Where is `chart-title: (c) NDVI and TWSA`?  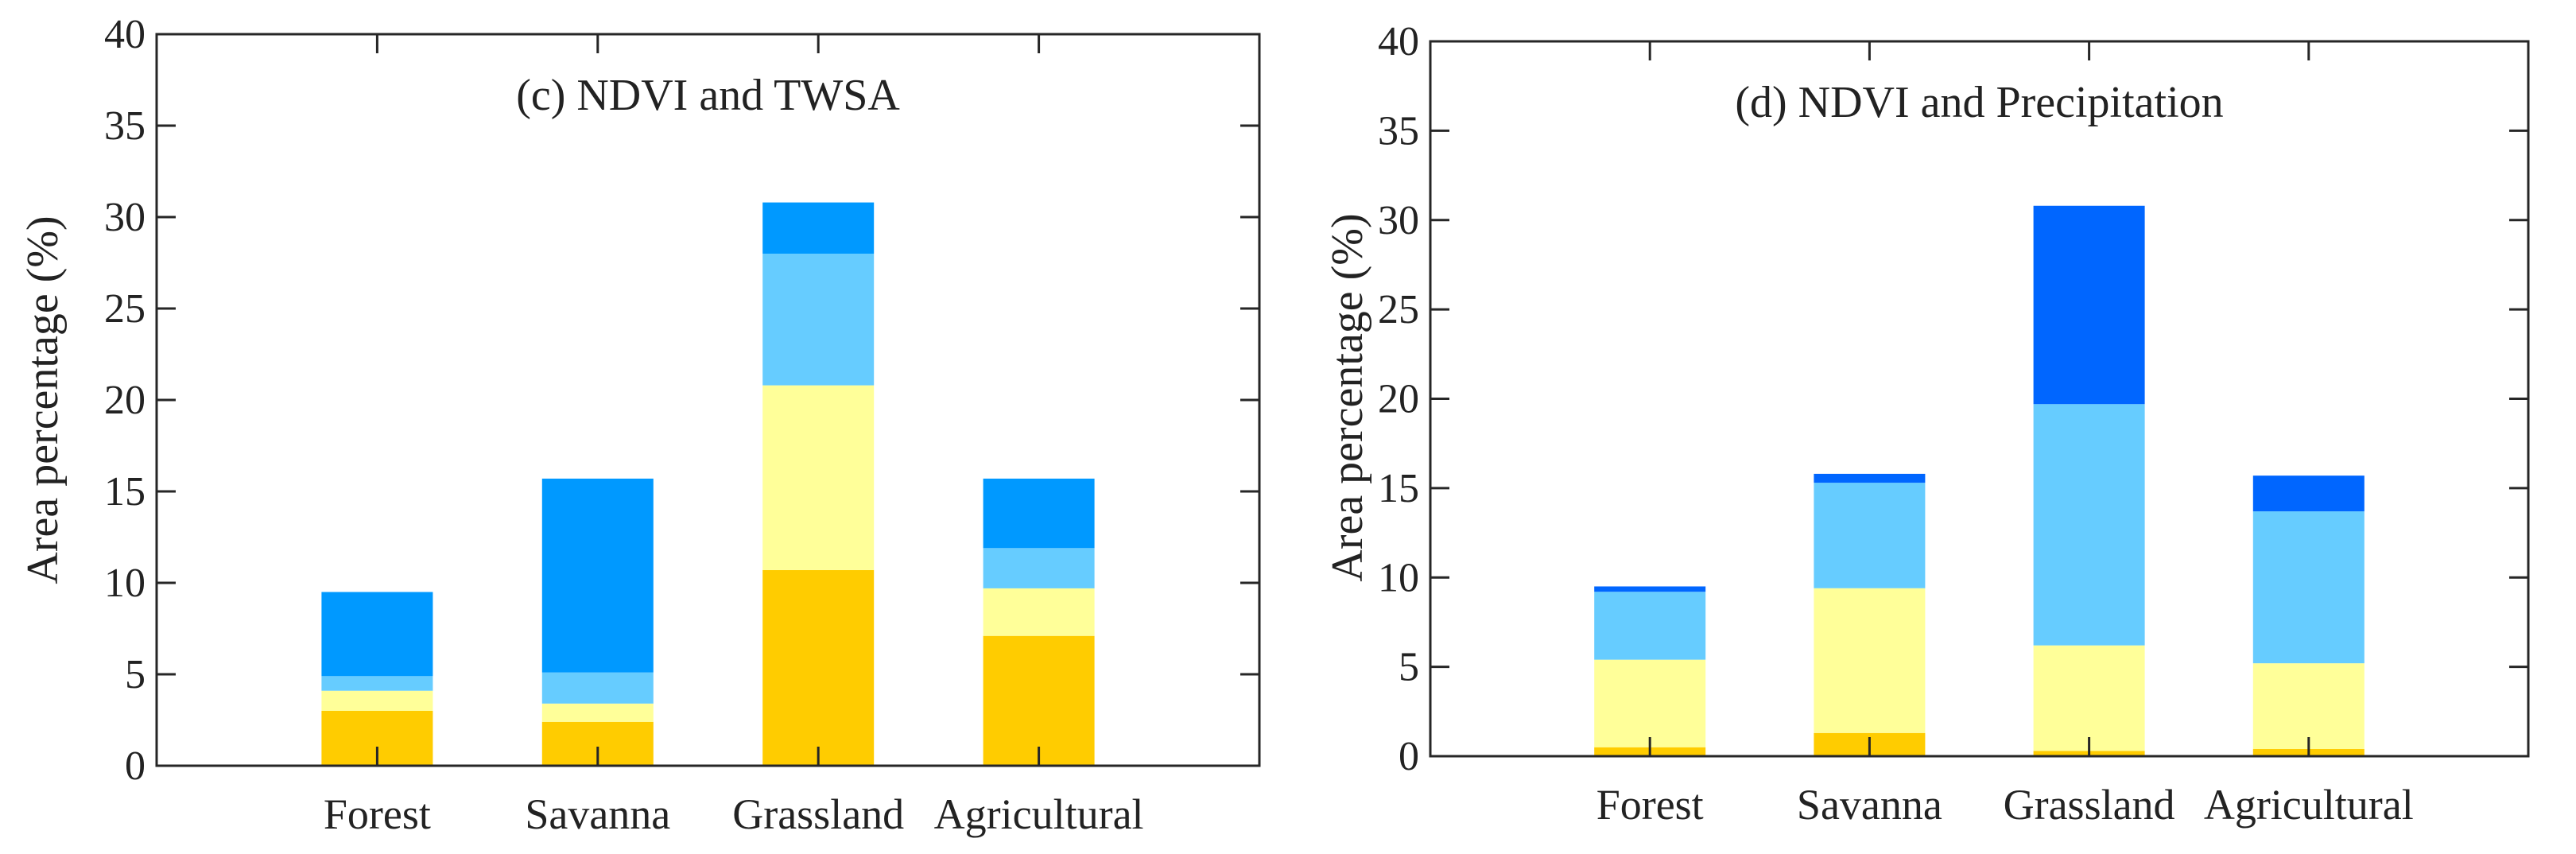 chart-title: (c) NDVI and TWSA is located at coordinates (708, 96).